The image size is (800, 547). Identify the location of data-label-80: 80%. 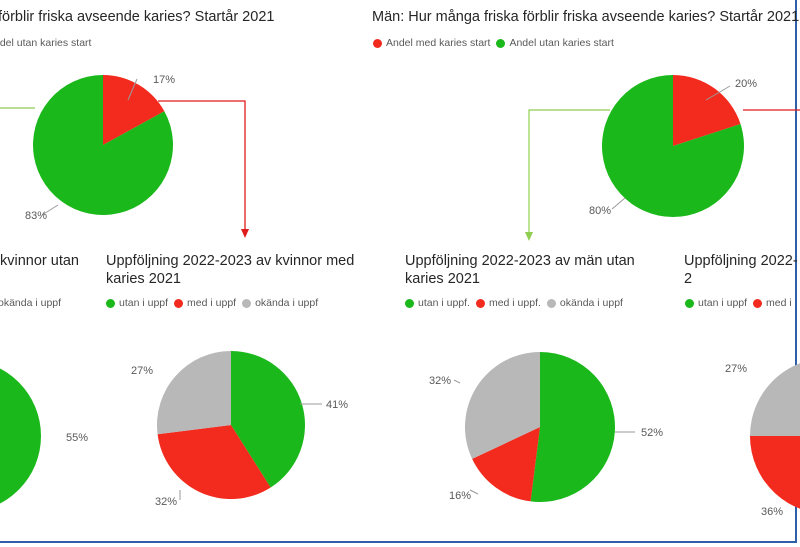
(600, 211).